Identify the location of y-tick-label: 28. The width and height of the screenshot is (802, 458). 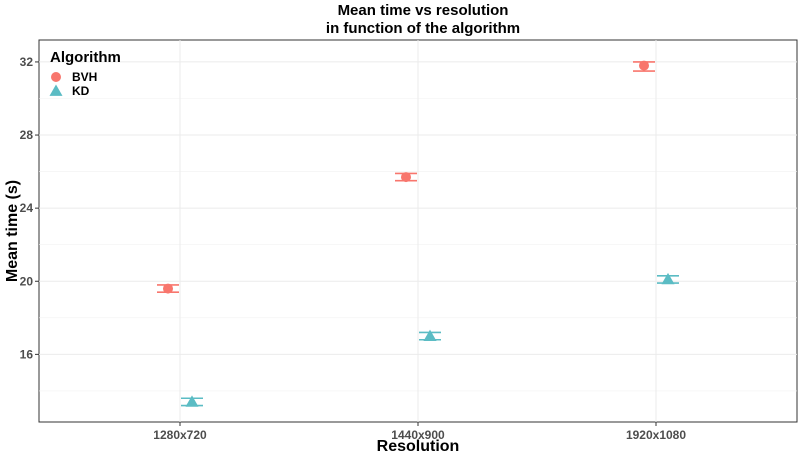
(27, 135).